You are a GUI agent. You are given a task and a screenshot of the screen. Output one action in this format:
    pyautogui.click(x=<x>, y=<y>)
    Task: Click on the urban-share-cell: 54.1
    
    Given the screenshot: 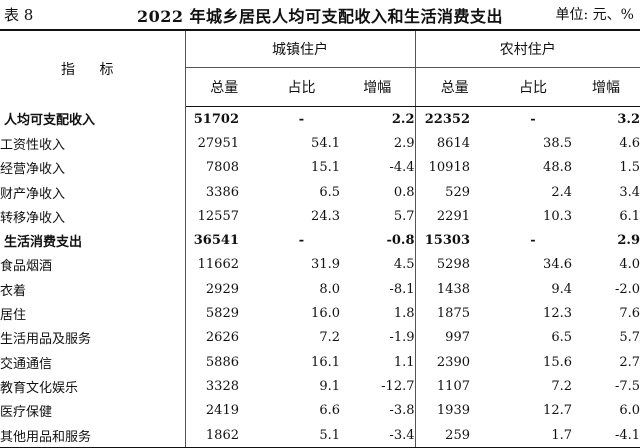 What is the action you would take?
    pyautogui.click(x=325, y=143)
    